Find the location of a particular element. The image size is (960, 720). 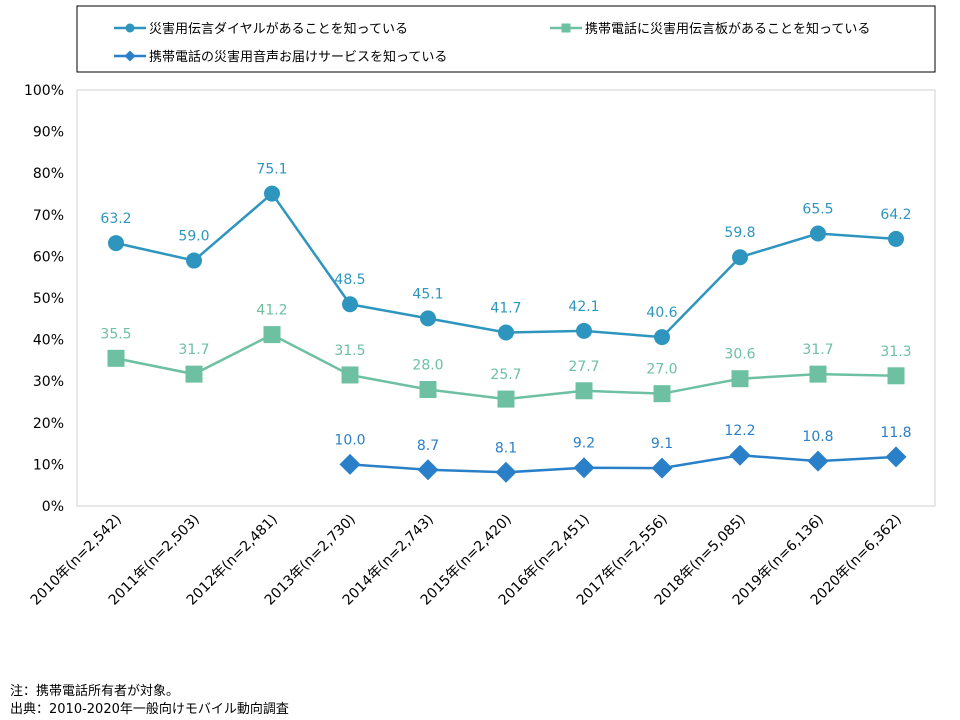

data-label: 9.2 is located at coordinates (584, 444).